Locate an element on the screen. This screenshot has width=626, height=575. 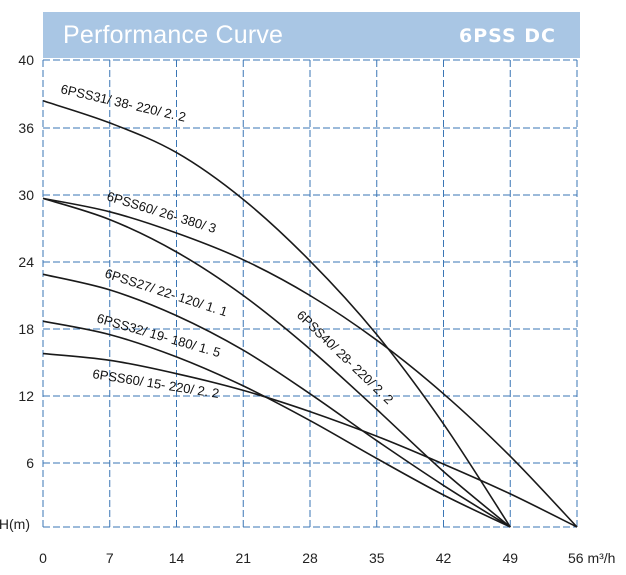
chart-header-bar: Performance Curve 6PSS DC is located at coordinates (311, 35).